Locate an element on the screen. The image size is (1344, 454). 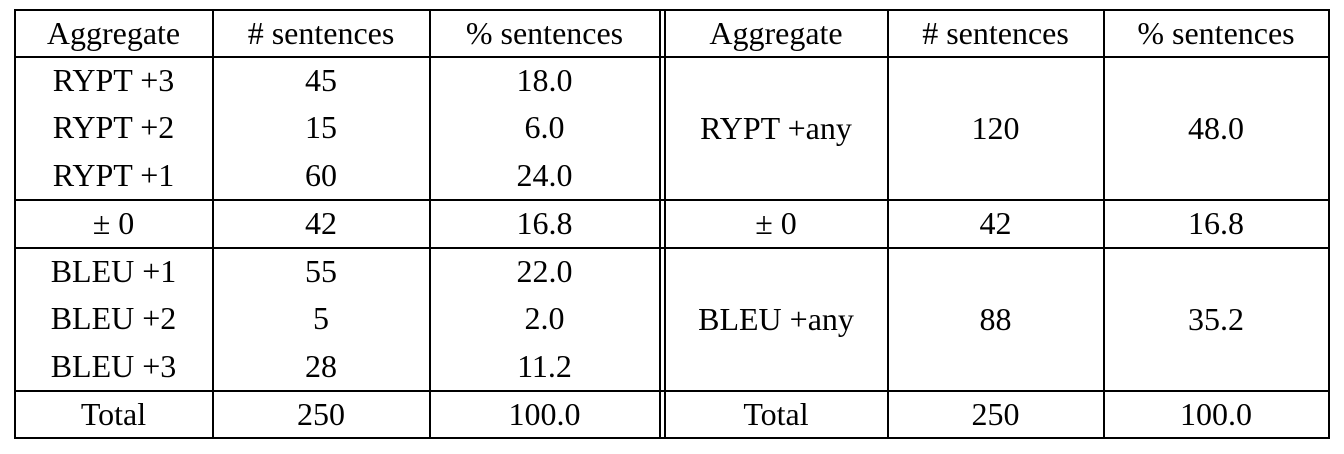
left-row-count: 5 is located at coordinates (321, 318).